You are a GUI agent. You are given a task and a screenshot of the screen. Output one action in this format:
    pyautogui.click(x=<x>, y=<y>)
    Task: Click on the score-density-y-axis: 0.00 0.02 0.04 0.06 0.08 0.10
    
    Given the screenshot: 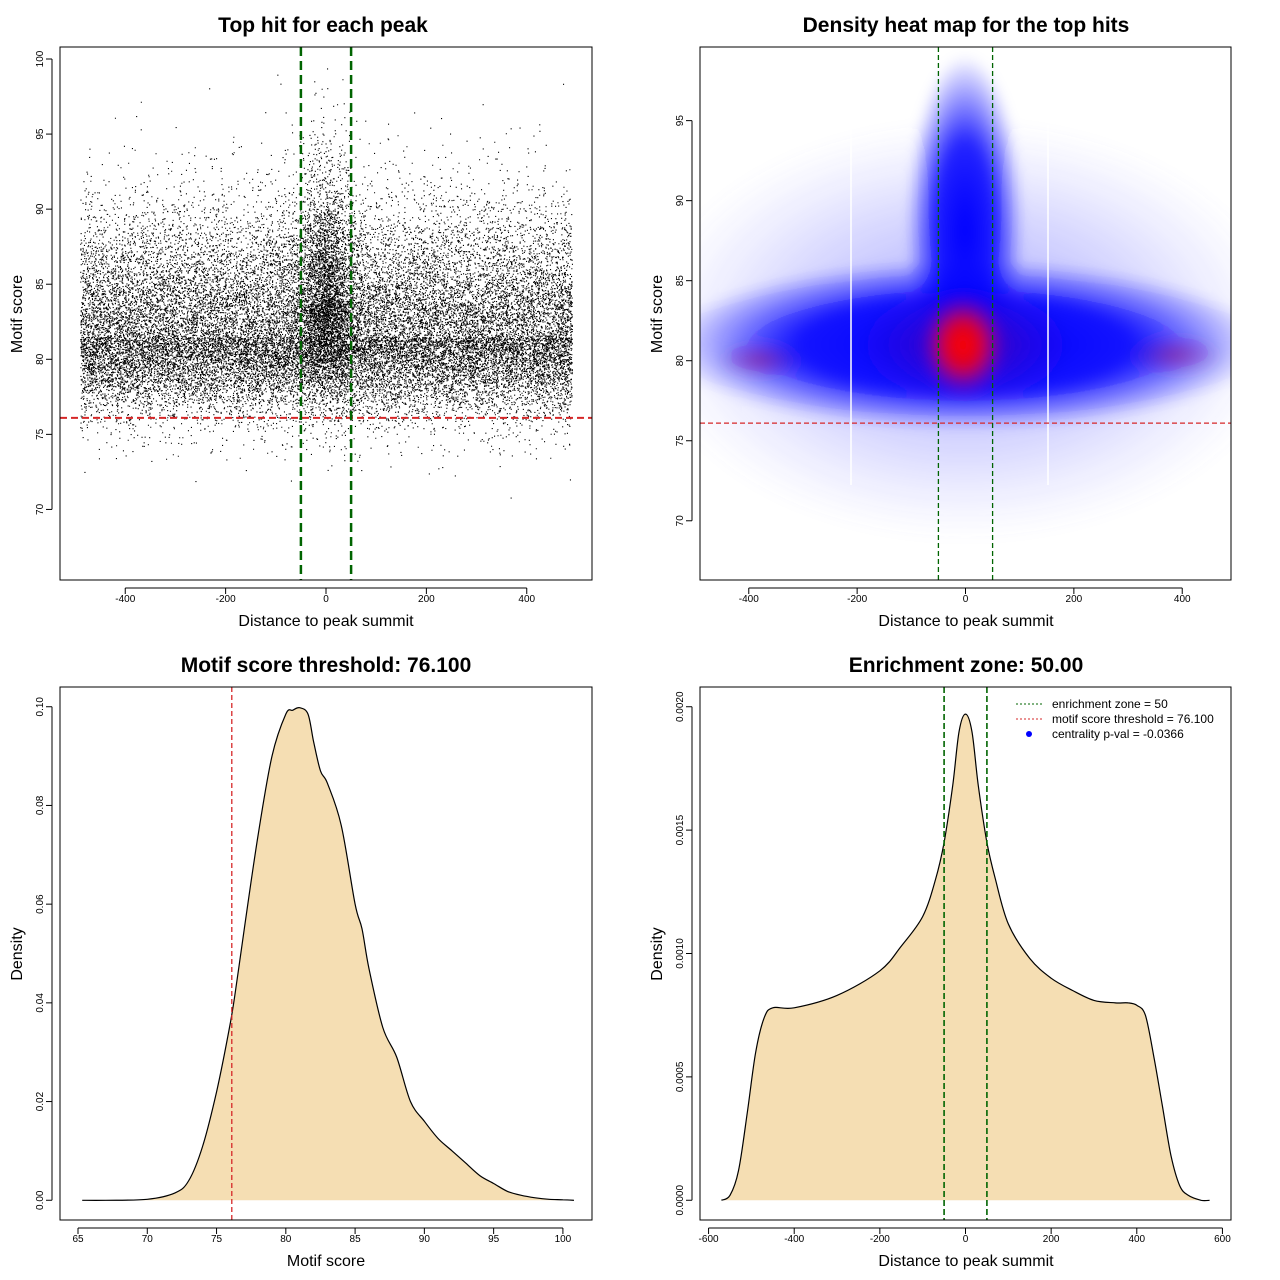 What is the action you would take?
    pyautogui.click(x=44, y=953)
    